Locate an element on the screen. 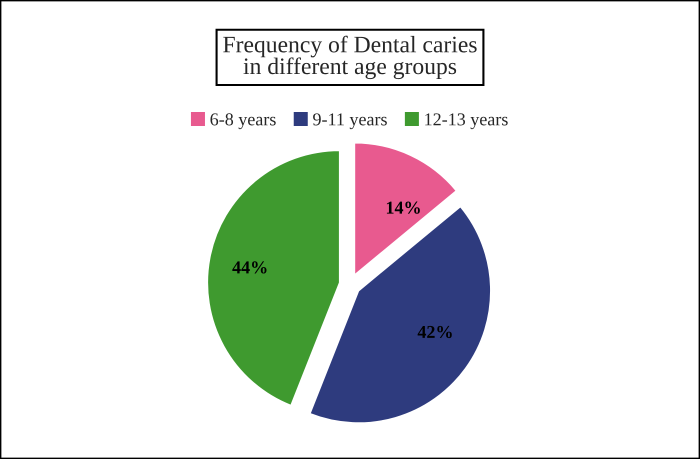 The image size is (700, 459). data-label: 44% is located at coordinates (249, 267).